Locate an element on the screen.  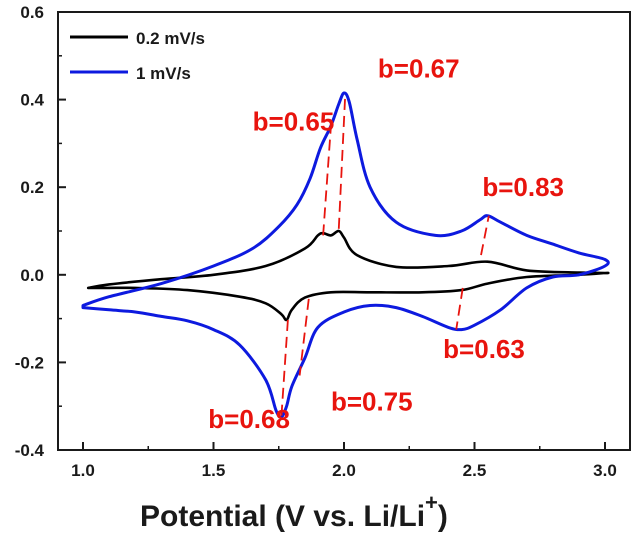
x-axis-label: Potential (V vs. Li/Li+) is located at coordinates (294, 511).